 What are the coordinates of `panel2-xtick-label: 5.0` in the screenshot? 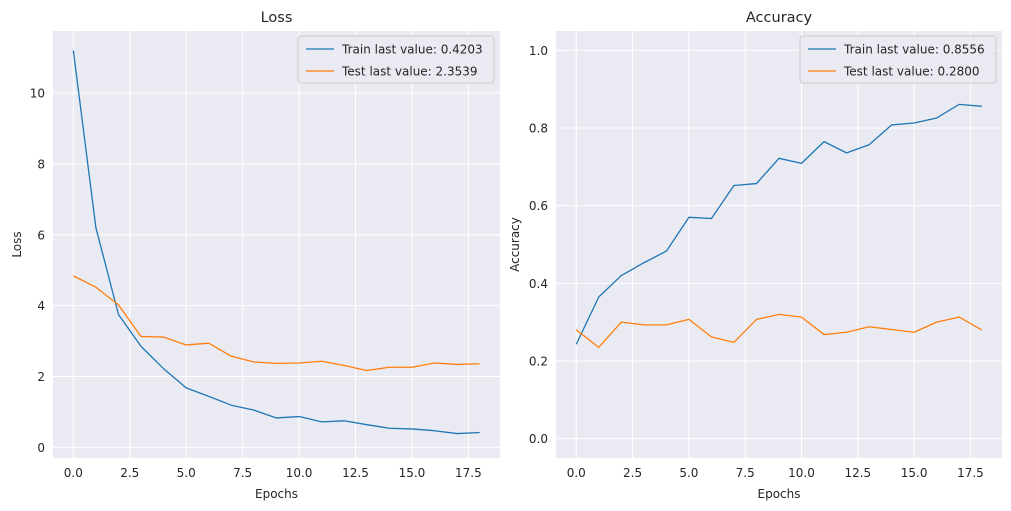 It's located at (688, 473).